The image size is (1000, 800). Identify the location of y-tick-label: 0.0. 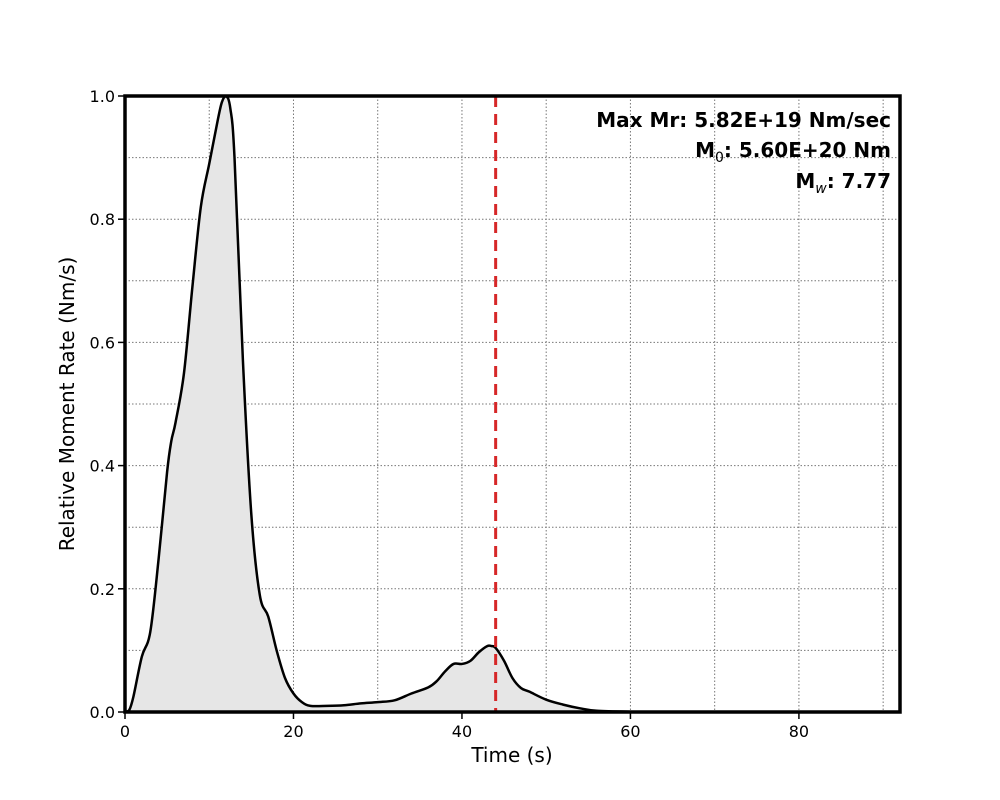
(102, 712).